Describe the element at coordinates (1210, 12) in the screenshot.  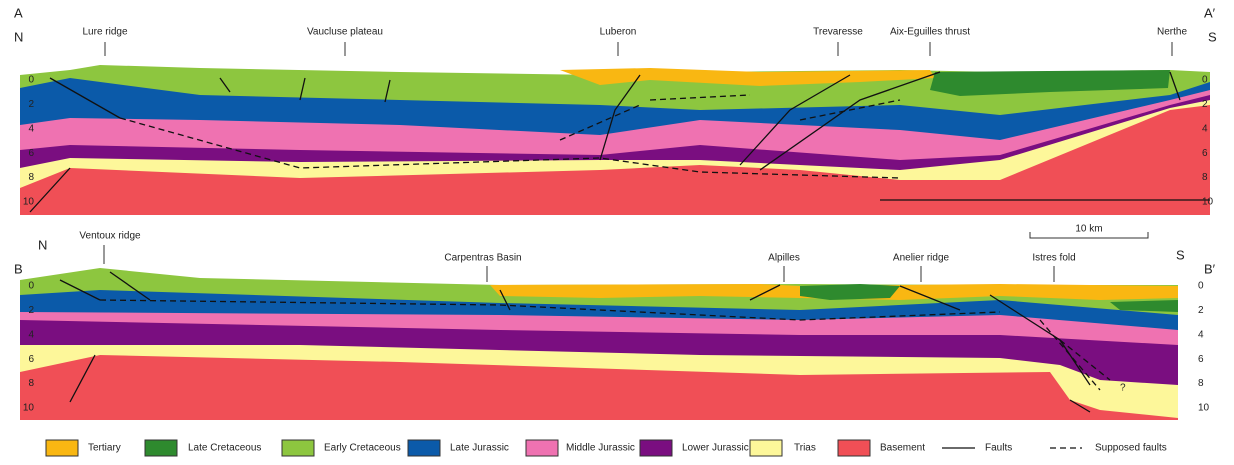
I see `section-end: A′` at that location.